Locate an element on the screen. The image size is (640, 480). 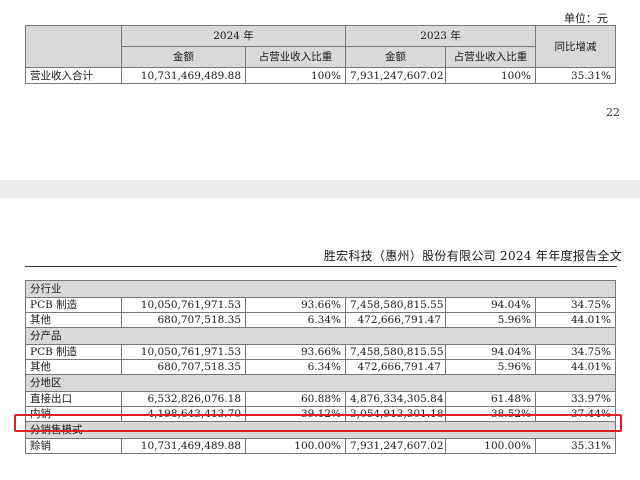
header-year-2023: 2023 年 is located at coordinates (440, 36).